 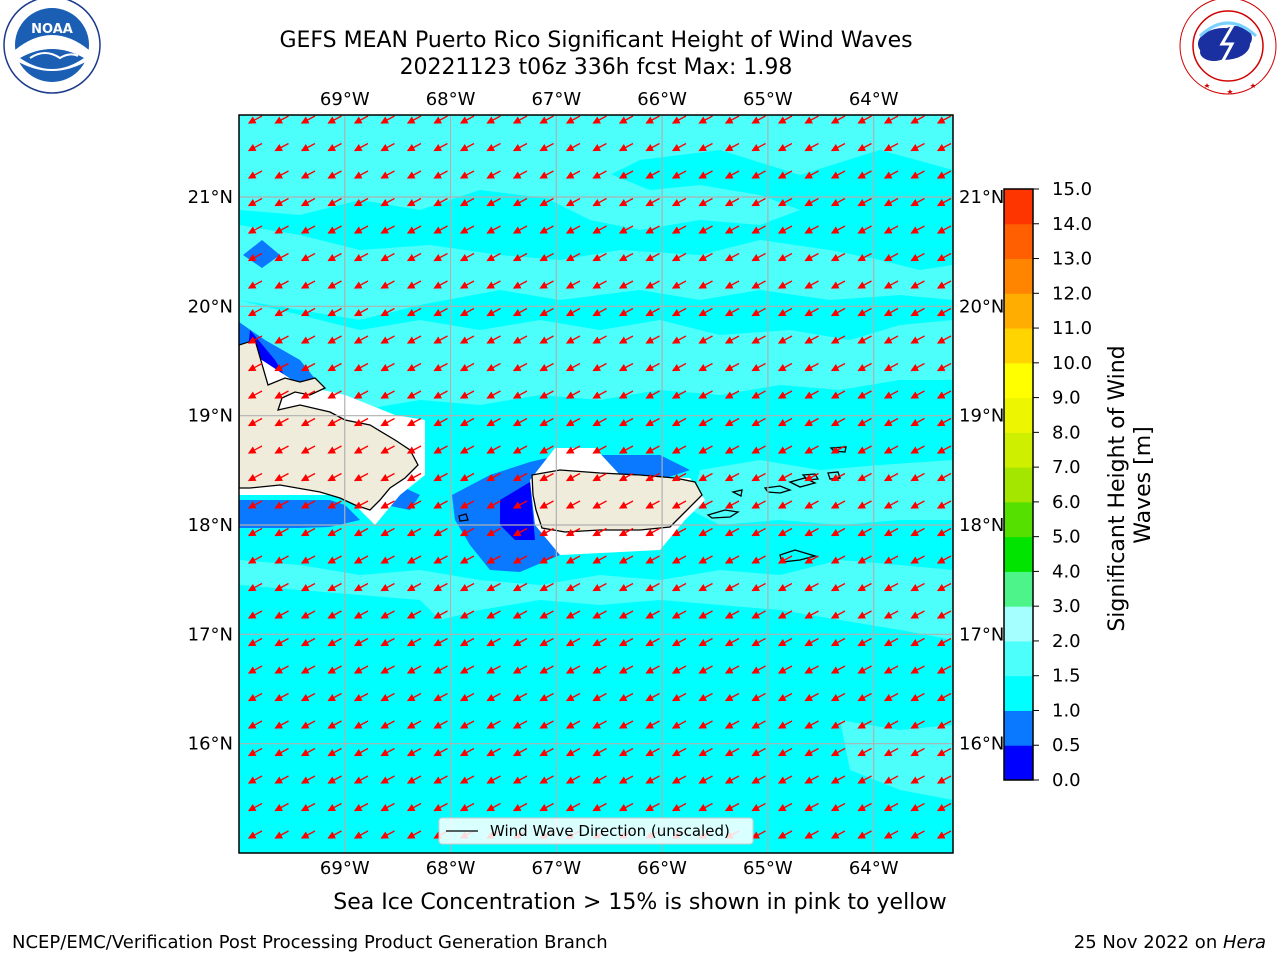 I want to click on nws-logo, so click(x=1228, y=47).